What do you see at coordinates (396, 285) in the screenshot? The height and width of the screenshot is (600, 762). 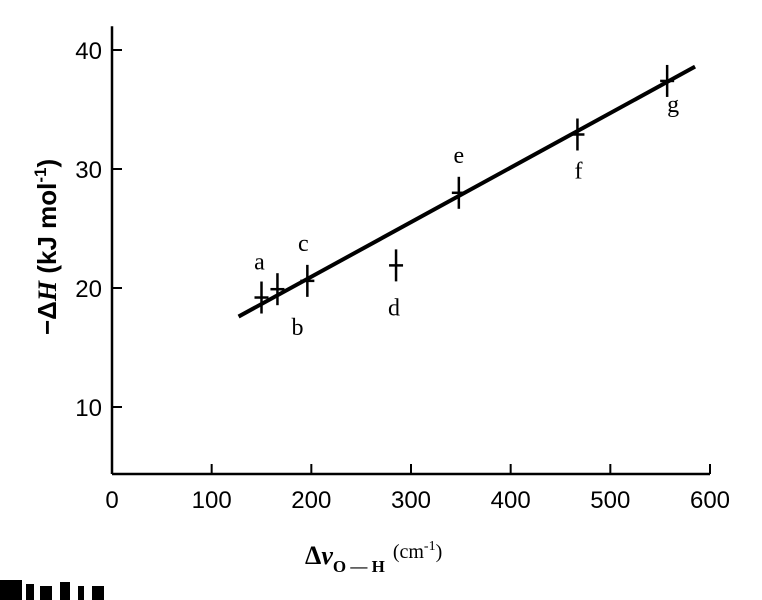 I see `data-point-d: d` at bounding box center [396, 285].